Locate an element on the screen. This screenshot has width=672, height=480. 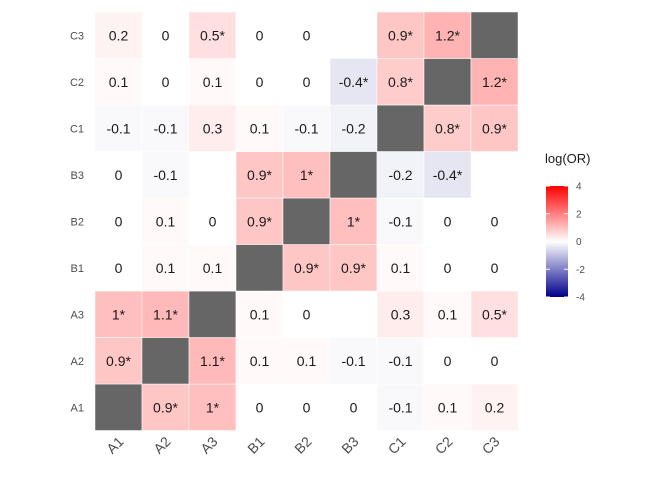
legend-tick-label: 2 is located at coordinates (579, 214).